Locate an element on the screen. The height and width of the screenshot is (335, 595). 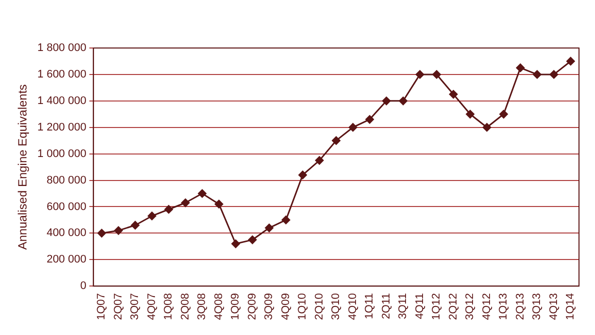
x-tick-label: 4Q09 is located at coordinates (286, 306).